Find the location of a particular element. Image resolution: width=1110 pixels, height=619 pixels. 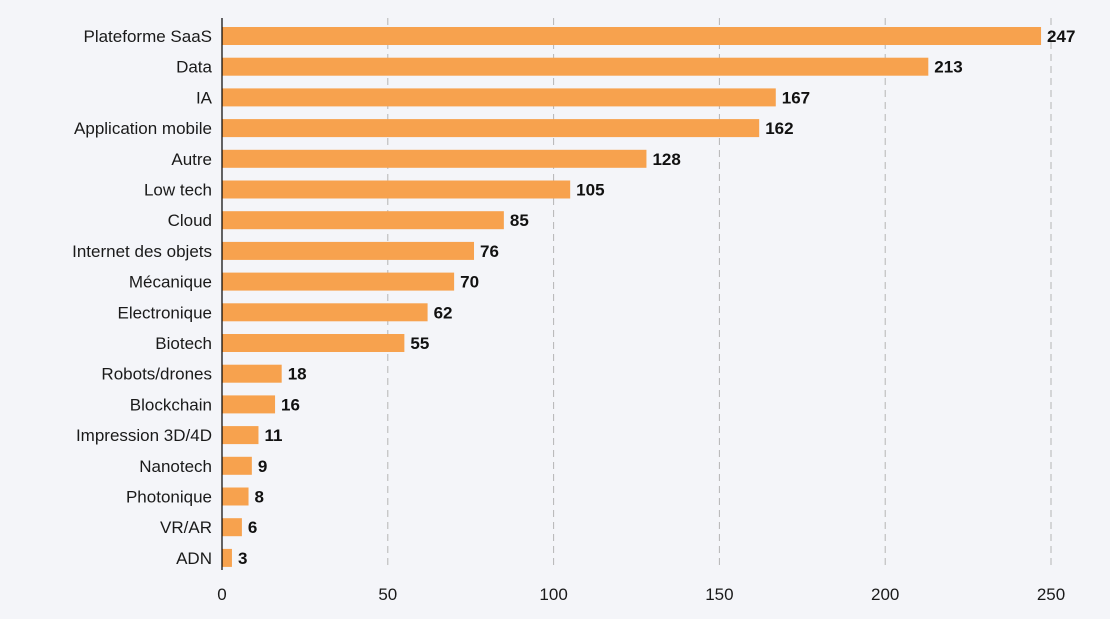

x-tick-label: 50 is located at coordinates (387, 594).